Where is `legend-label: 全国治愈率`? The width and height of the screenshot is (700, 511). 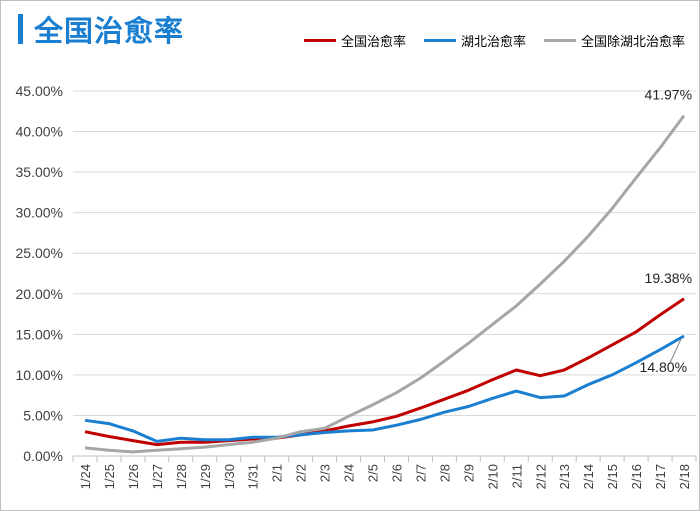 legend-label: 全国治愈率 is located at coordinates (373, 42).